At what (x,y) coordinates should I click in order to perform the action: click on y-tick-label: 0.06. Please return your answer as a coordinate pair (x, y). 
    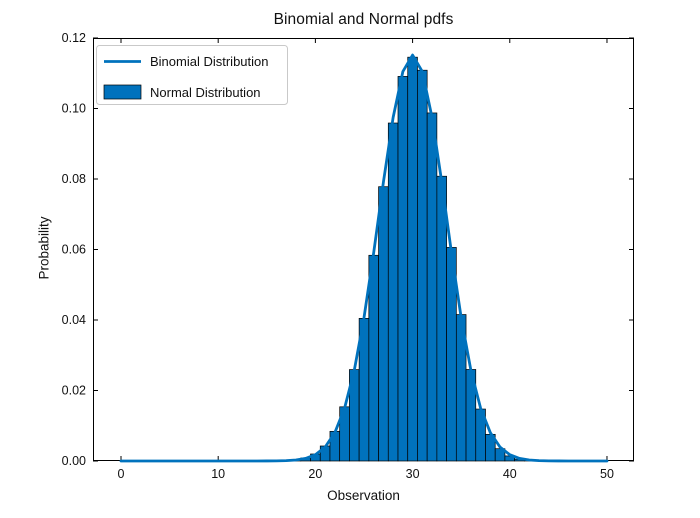
    Looking at the image, I should click on (74, 250).